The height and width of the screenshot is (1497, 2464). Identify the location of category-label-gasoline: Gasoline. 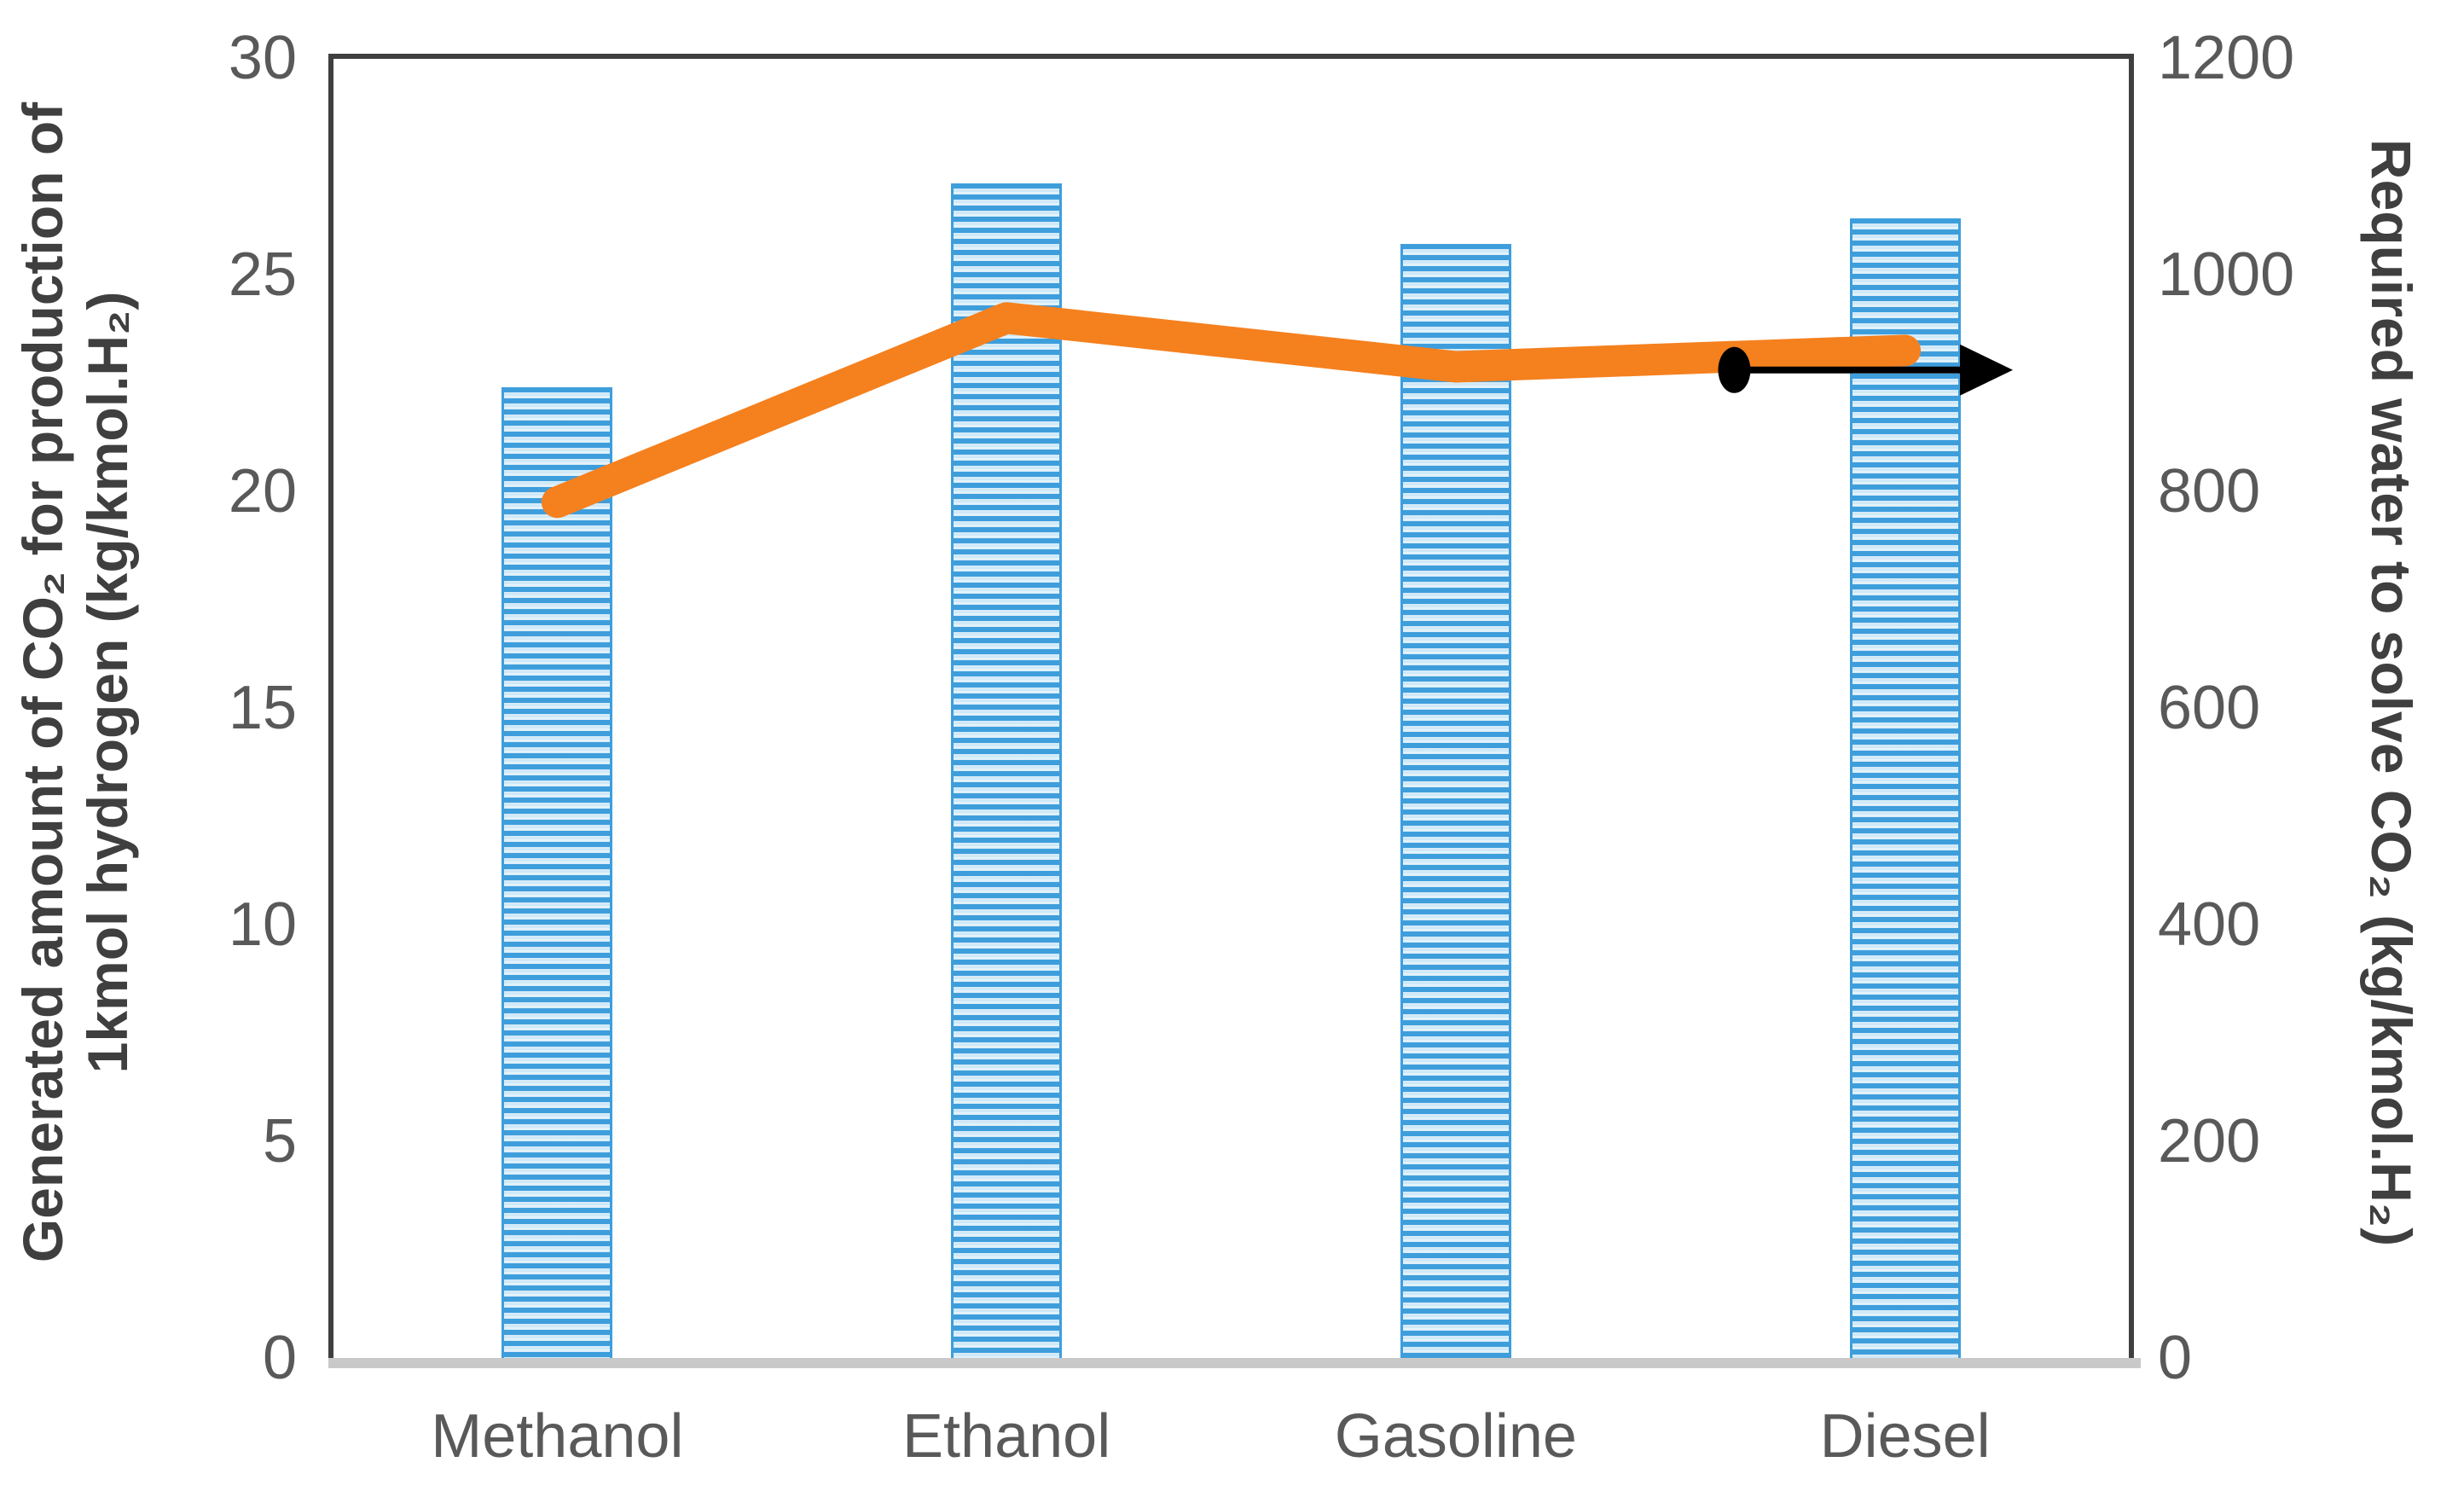
(1455, 1436).